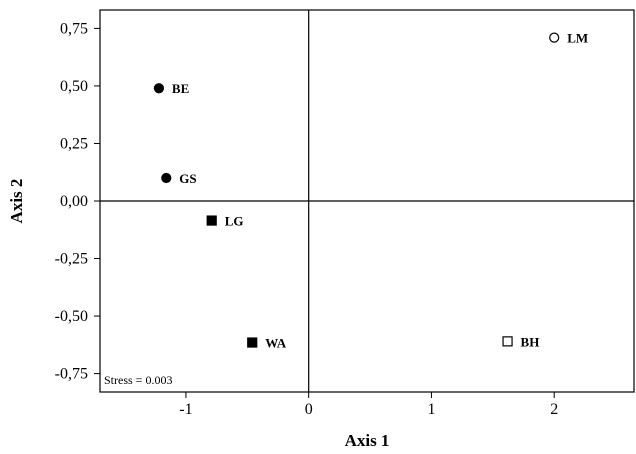 Image resolution: width=636 pixels, height=454 pixels. What do you see at coordinates (16, 201) in the screenshot?
I see `y-axis-title: Axis 2` at bounding box center [16, 201].